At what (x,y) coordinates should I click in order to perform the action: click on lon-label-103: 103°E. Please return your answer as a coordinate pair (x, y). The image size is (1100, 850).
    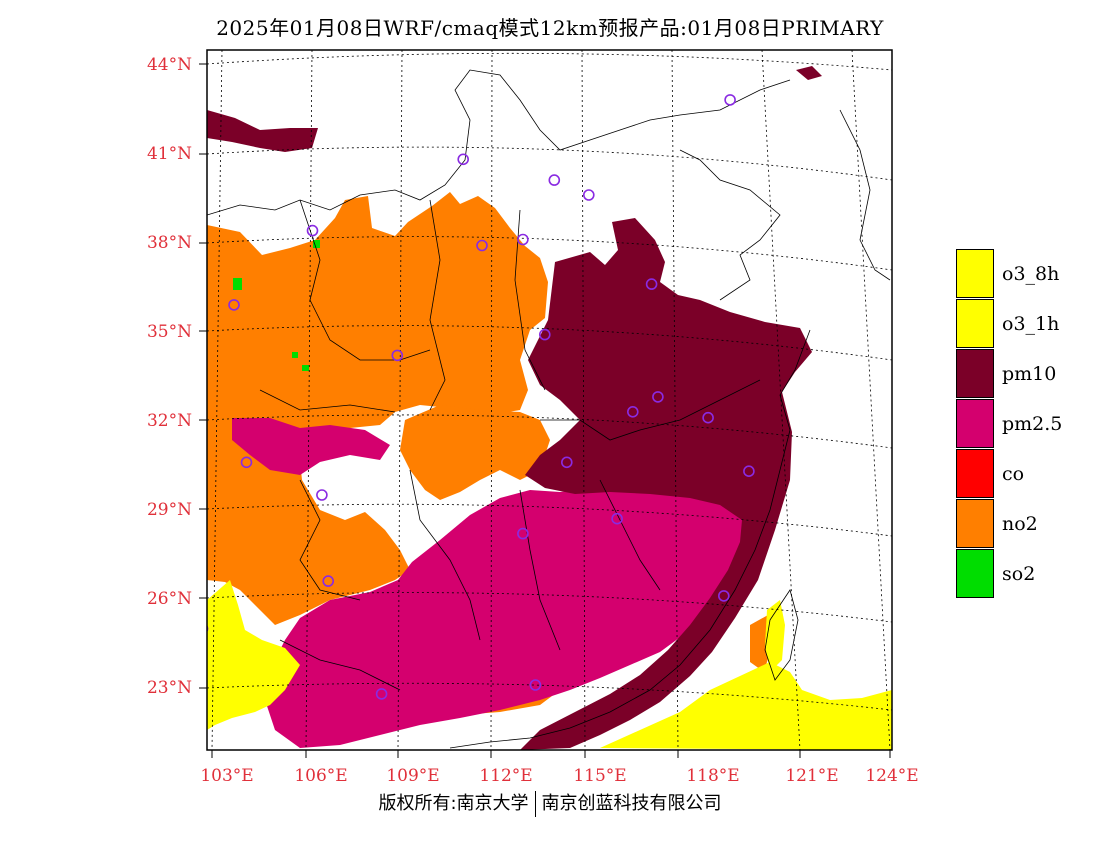
    Looking at the image, I should click on (227, 776).